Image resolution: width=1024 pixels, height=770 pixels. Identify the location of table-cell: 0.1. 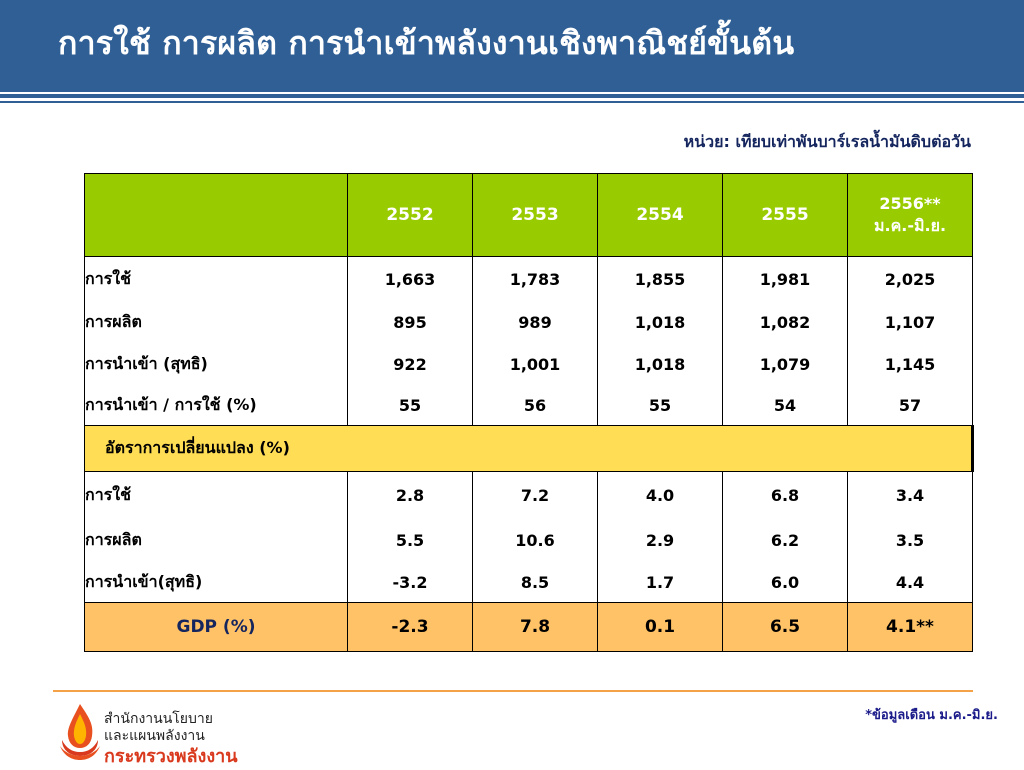
(660, 627).